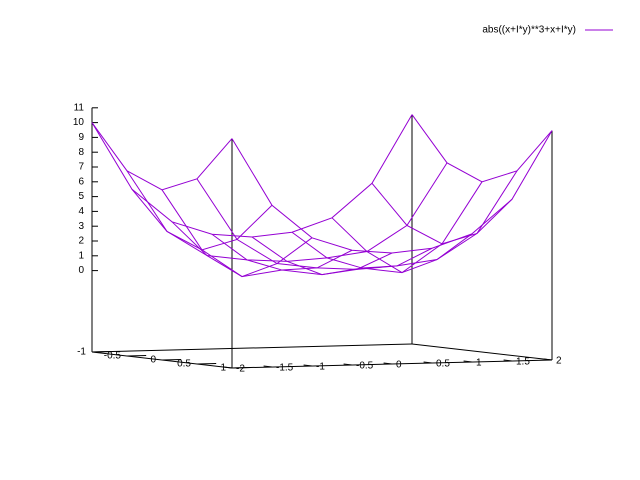 This screenshot has width=640, height=480. I want to click on z-tick-label: 3, so click(81, 226).